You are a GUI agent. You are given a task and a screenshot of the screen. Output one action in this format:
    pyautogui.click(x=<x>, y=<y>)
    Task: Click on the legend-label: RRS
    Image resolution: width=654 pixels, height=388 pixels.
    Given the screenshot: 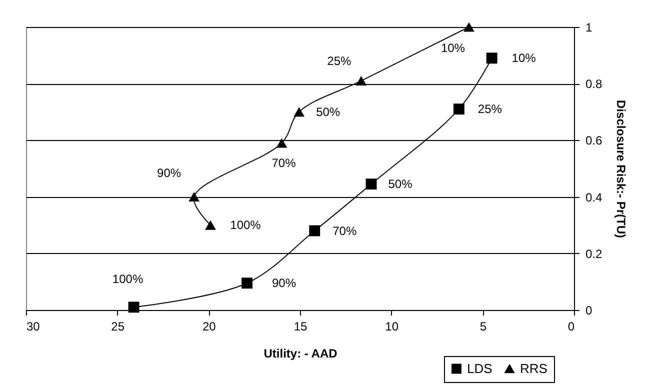 What is the action you would take?
    pyautogui.click(x=534, y=368)
    